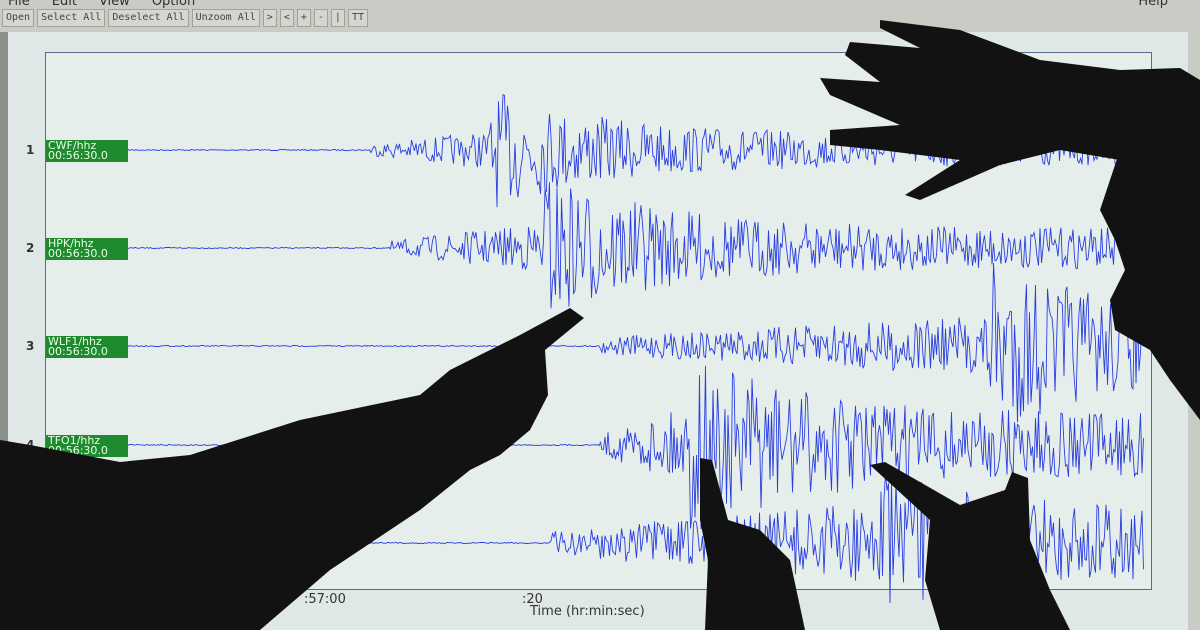  I want to click on head-silhouette, so click(1150, 280).